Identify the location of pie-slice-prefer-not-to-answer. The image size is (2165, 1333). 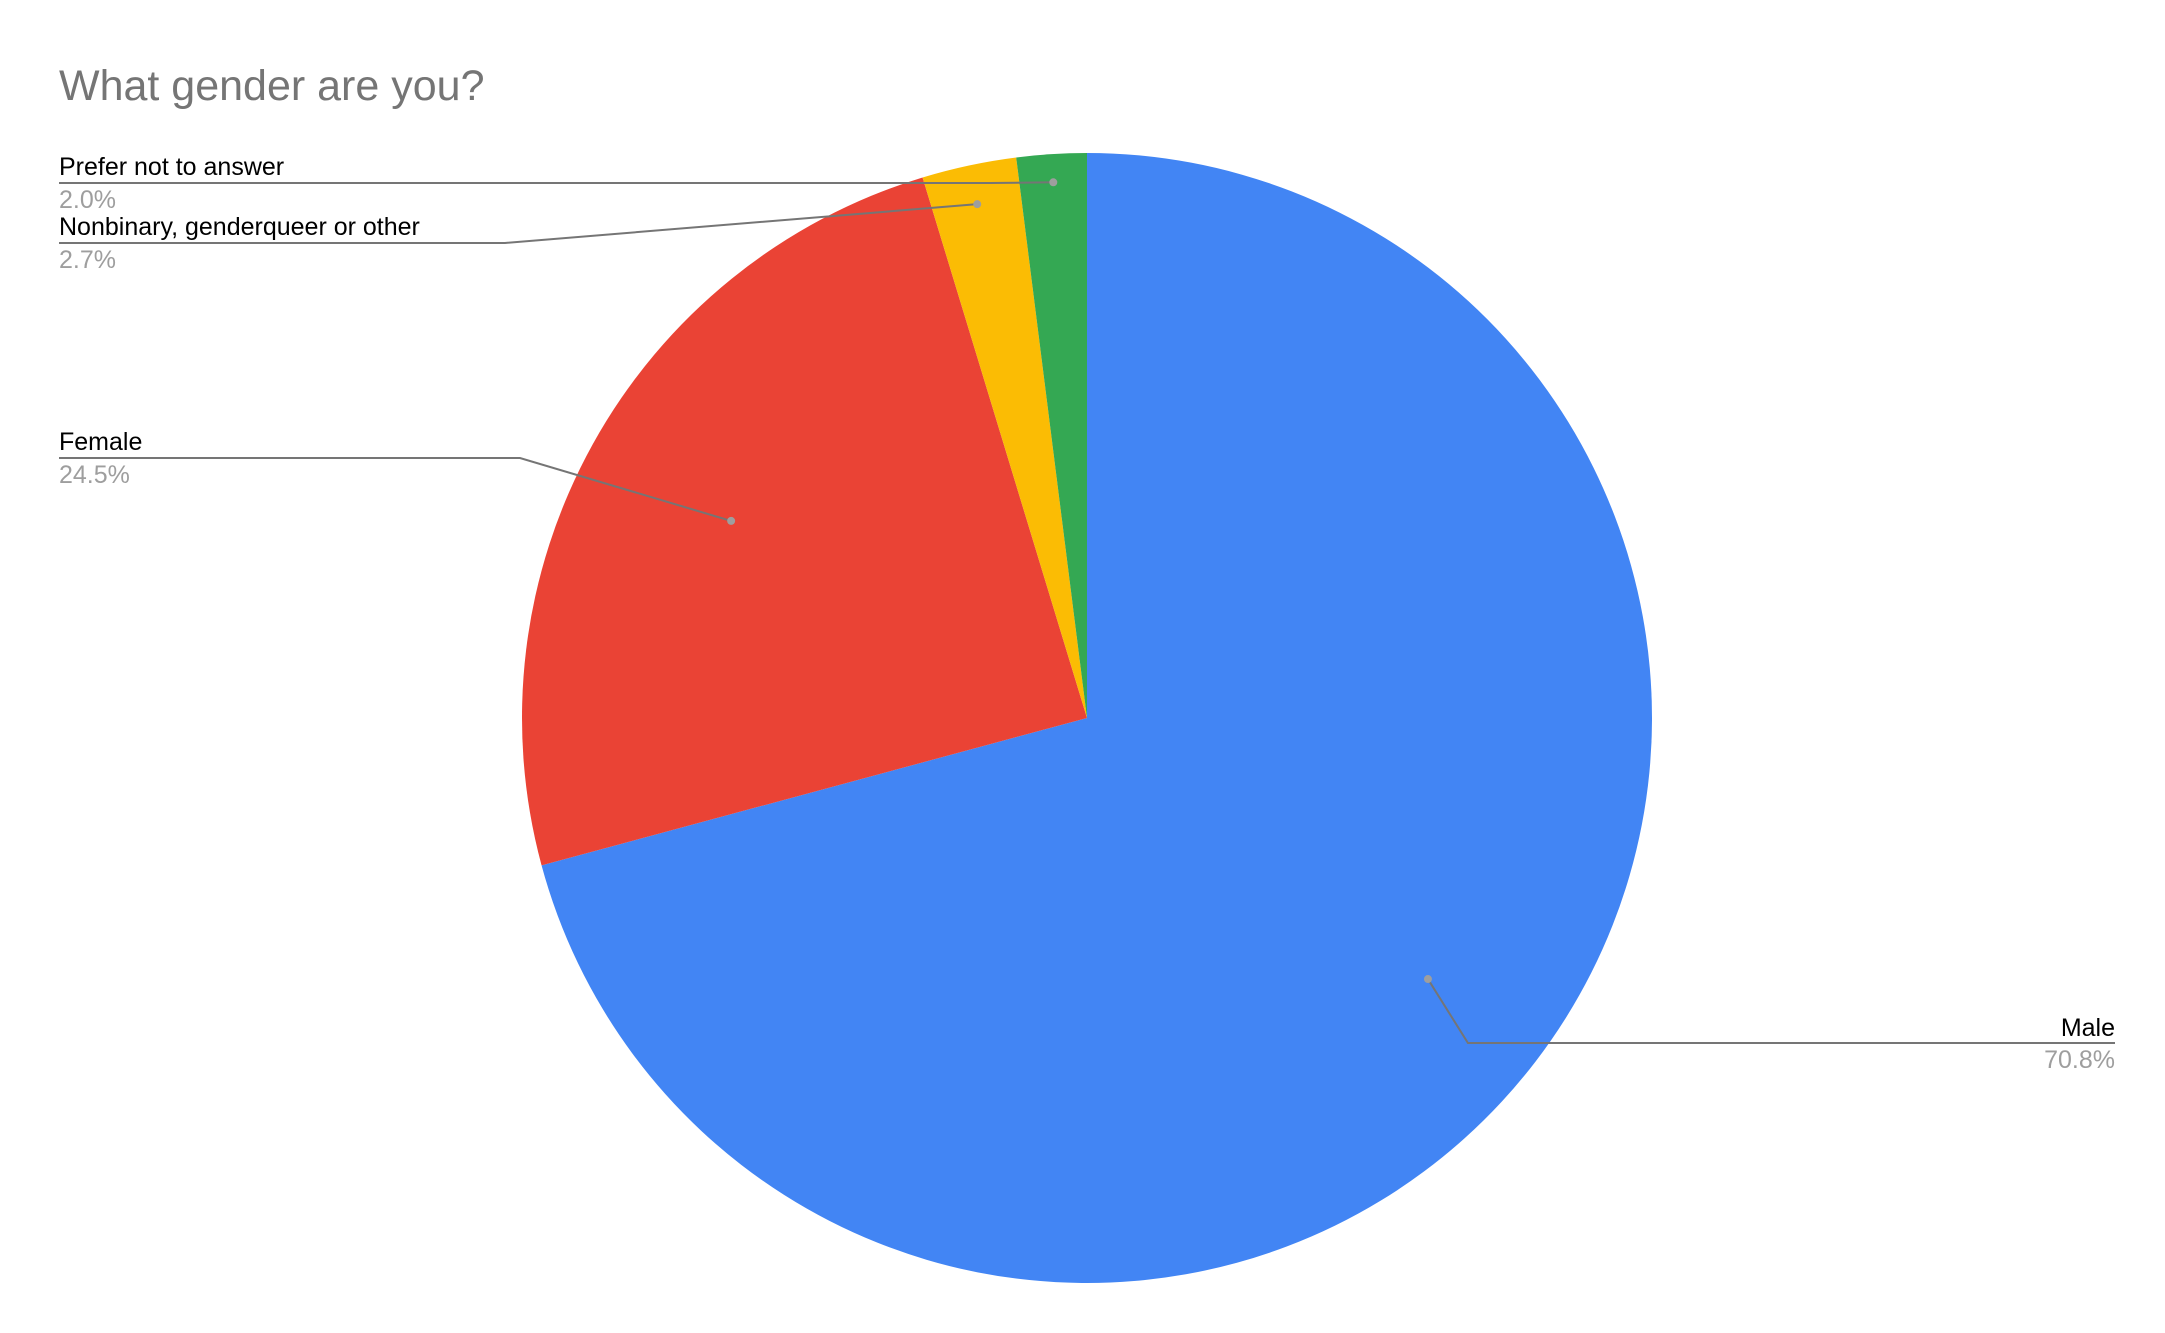
(1051, 435).